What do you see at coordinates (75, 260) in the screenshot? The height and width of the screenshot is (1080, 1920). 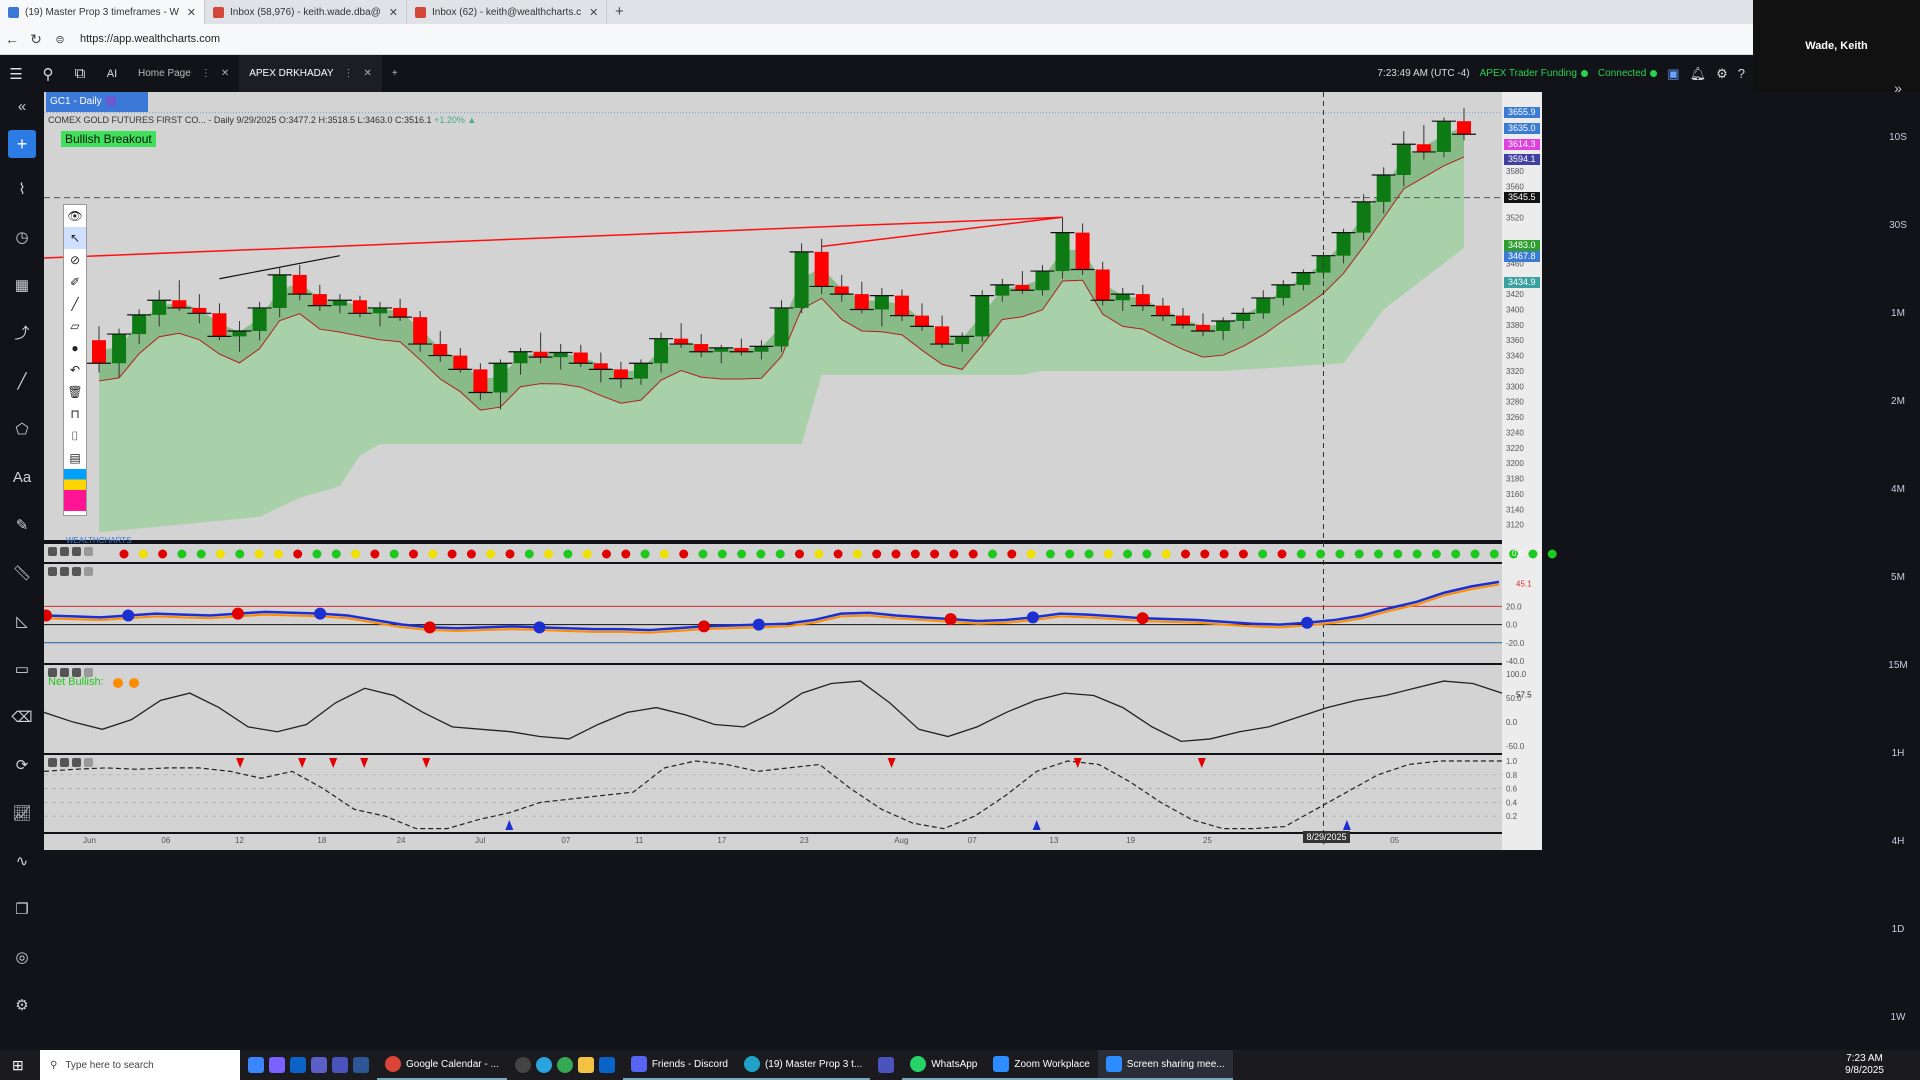 I see `hide-drawings-icon: ⊘` at bounding box center [75, 260].